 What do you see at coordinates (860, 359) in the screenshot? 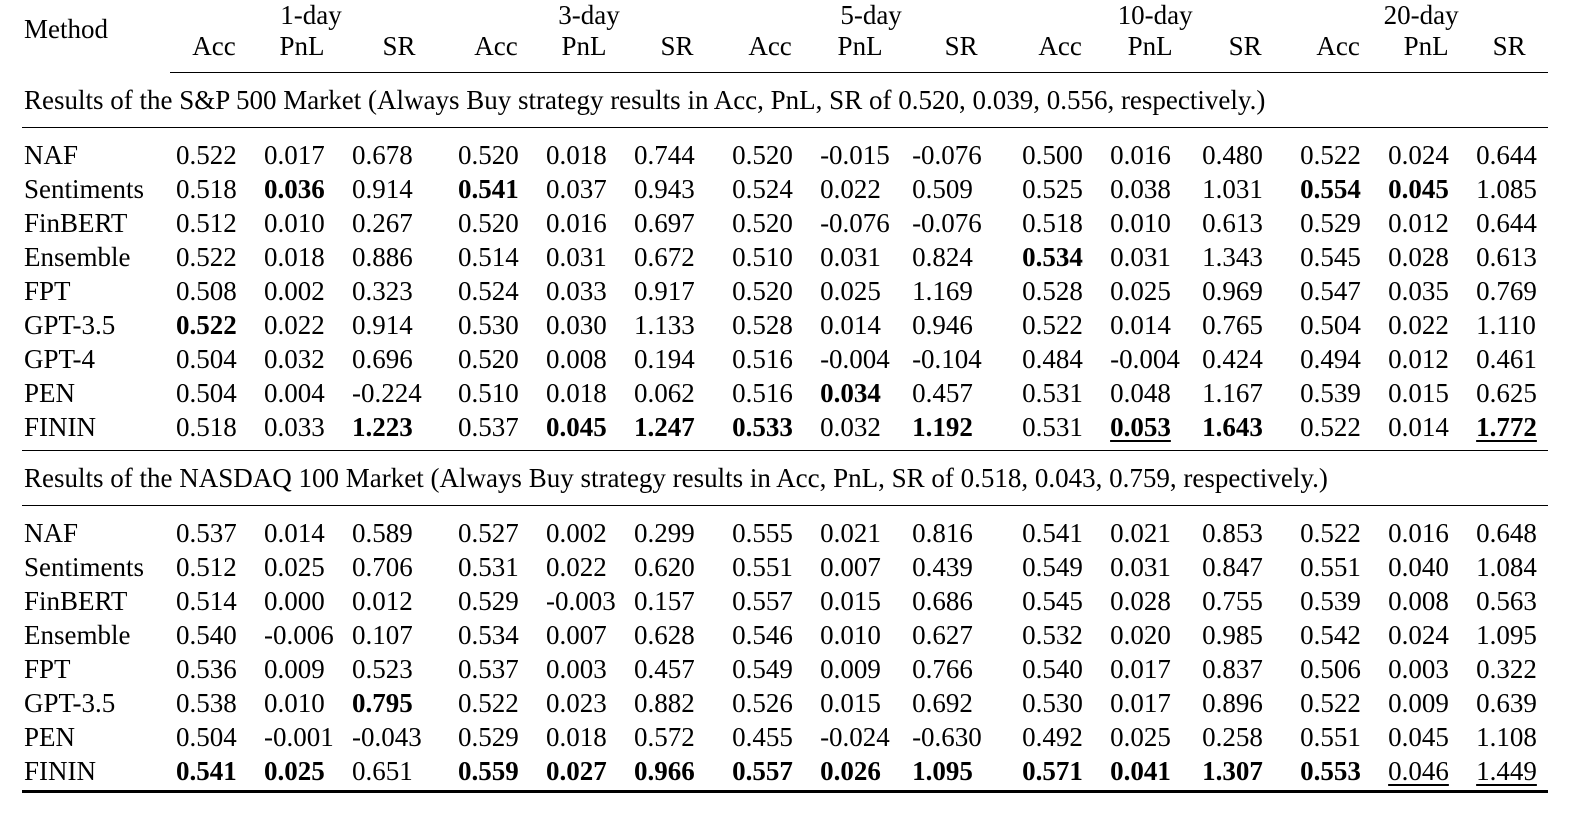
I see `value-cell: -0.004` at bounding box center [860, 359].